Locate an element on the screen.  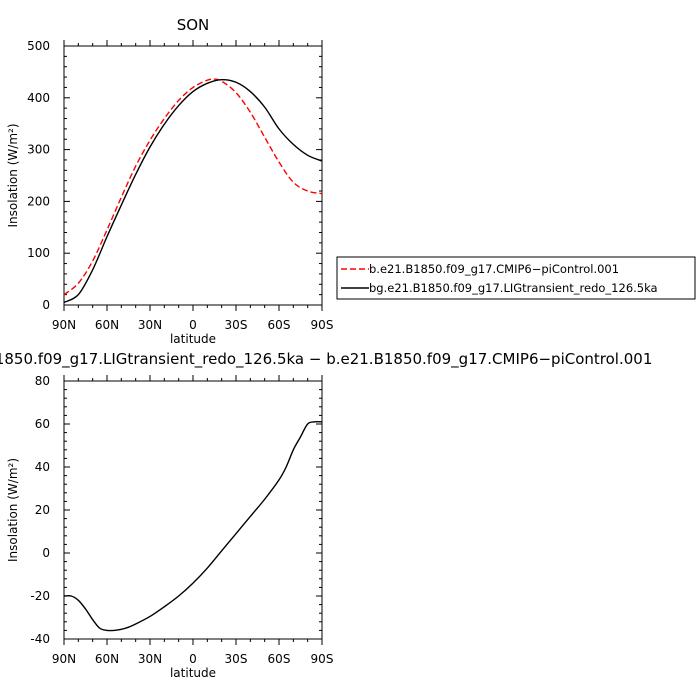
top-x-tick-label: 60N is located at coordinates (107, 325).